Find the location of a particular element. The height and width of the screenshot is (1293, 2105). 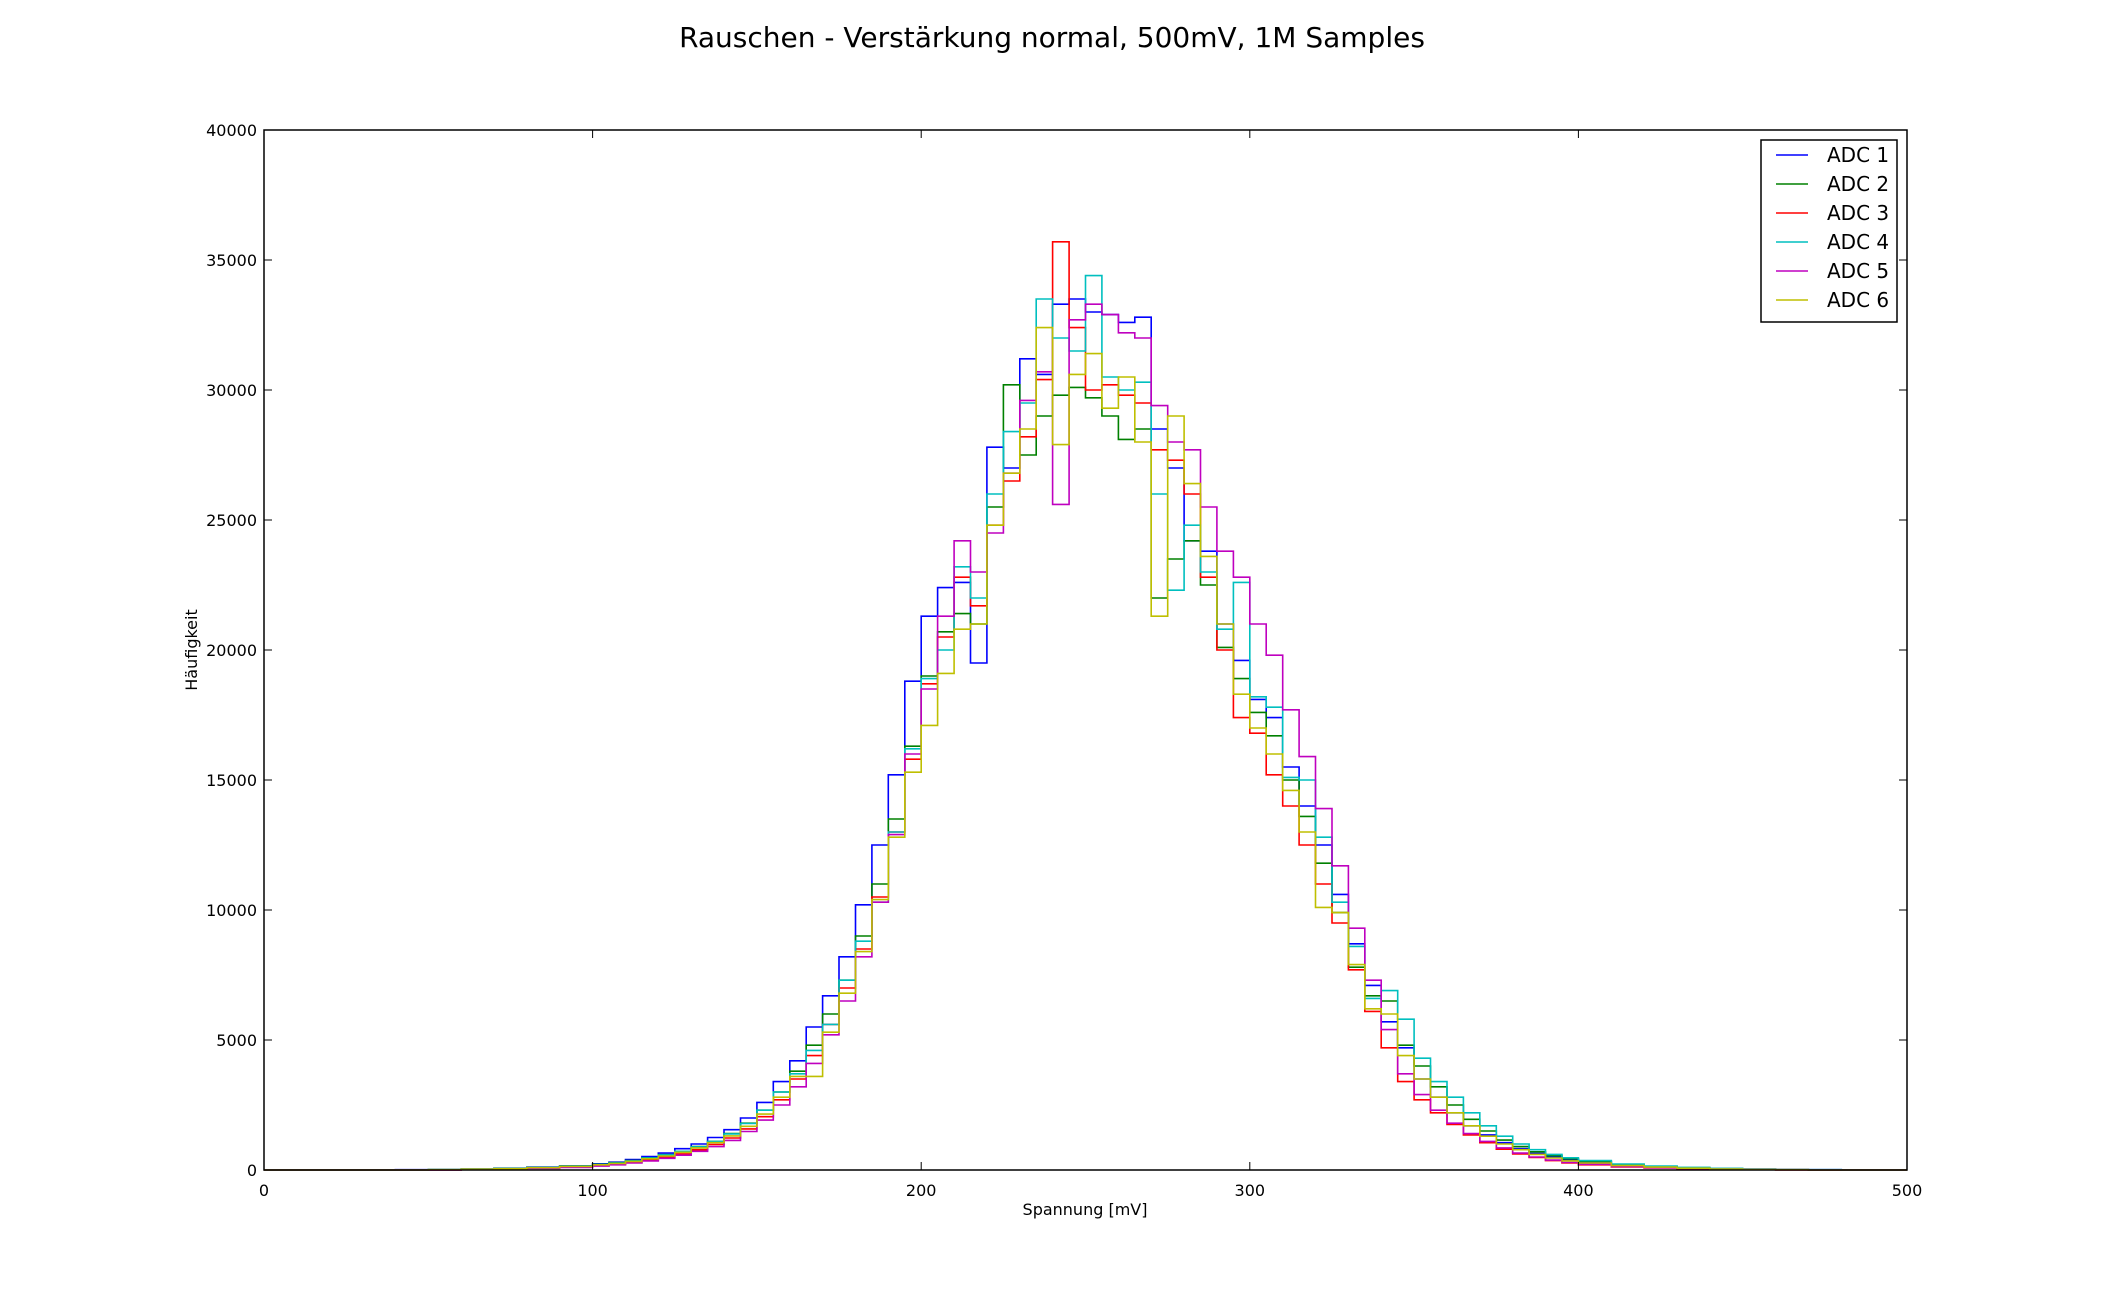

legend-label-adc-4: ADC 4 is located at coordinates (1858, 242).